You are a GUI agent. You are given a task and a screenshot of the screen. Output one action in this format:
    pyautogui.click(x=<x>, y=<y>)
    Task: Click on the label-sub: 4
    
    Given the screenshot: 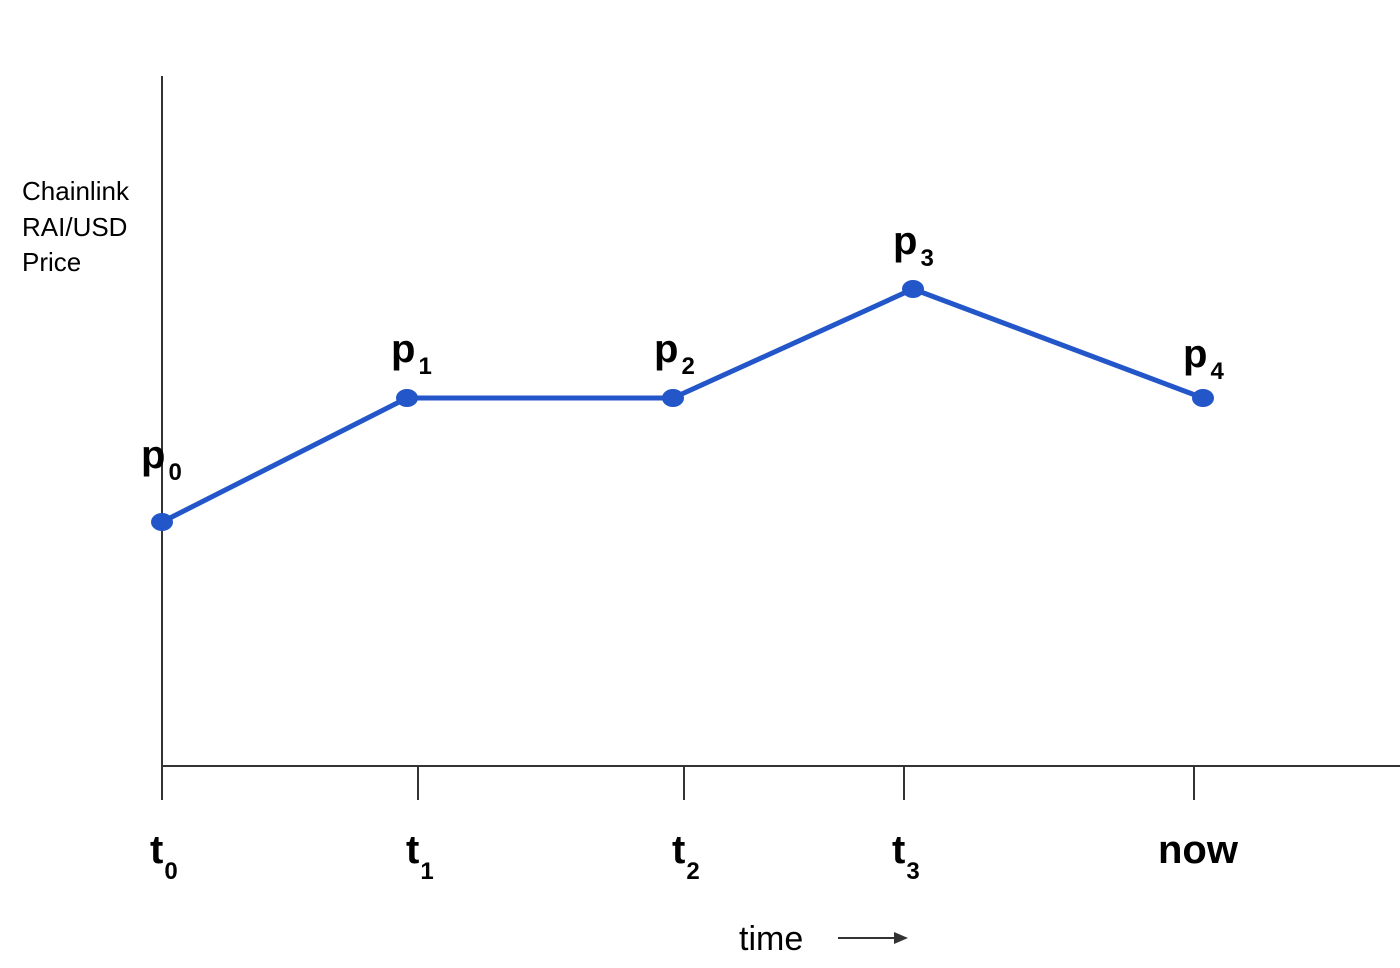 What is the action you would take?
    pyautogui.click(x=1217, y=371)
    